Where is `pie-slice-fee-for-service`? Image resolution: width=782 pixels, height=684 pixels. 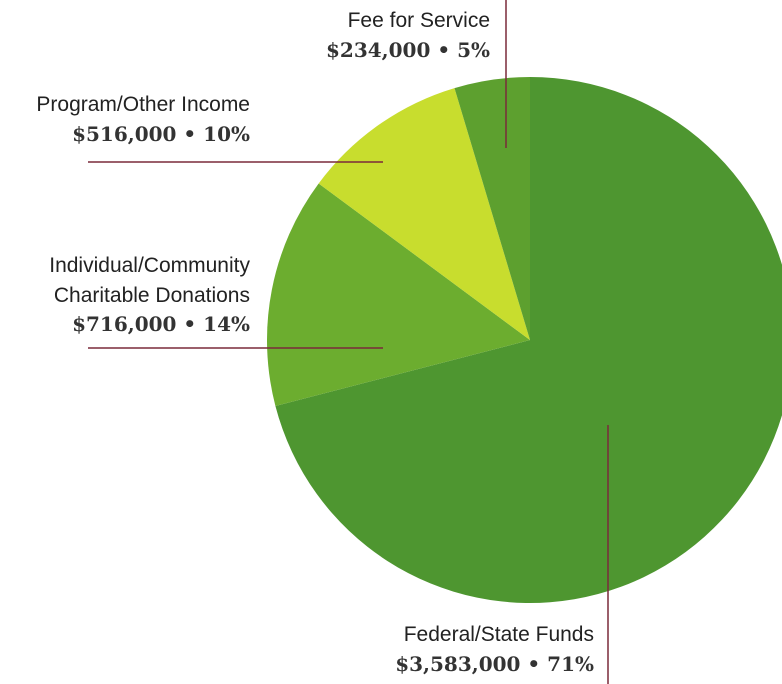 pie-slice-fee-for-service is located at coordinates (492, 208).